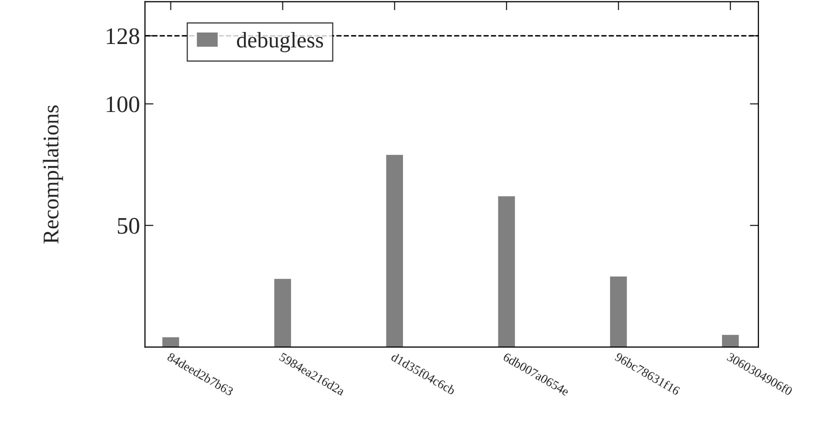 This screenshot has width=838, height=430. What do you see at coordinates (129, 226) in the screenshot?
I see `y-tick-label: 50` at bounding box center [129, 226].